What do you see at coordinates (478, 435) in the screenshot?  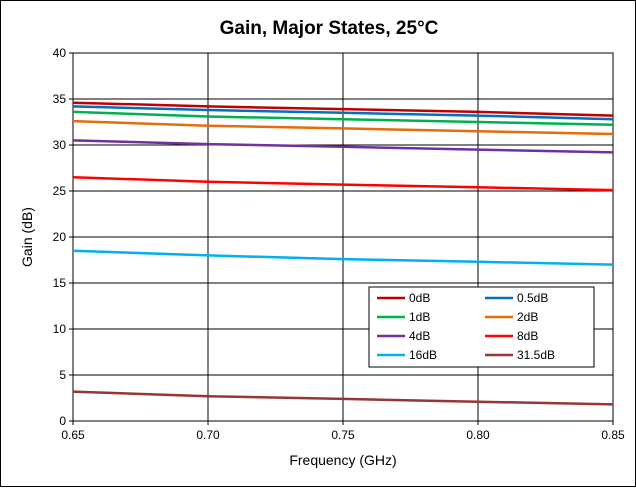 I see `x-tick-label: 0.80` at bounding box center [478, 435].